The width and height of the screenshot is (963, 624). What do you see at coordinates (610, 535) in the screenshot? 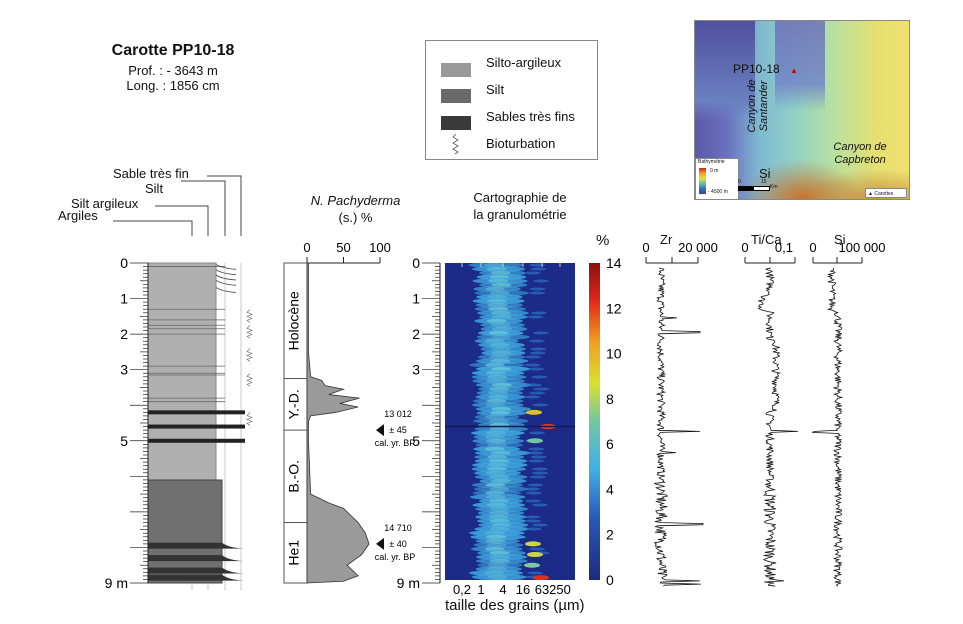
I see `colorbar-tick-label: 2` at bounding box center [610, 535].